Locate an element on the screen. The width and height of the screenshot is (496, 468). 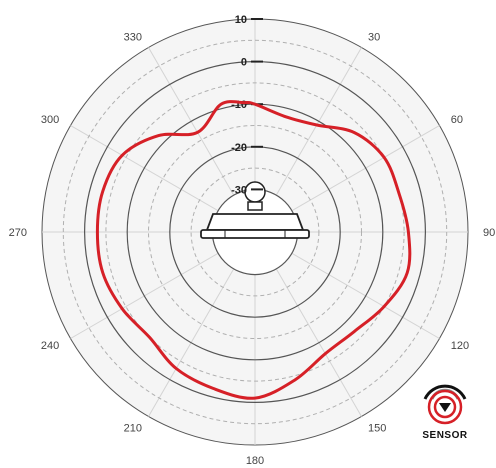
radial-tick-label: -30 is located at coordinates (239, 190).